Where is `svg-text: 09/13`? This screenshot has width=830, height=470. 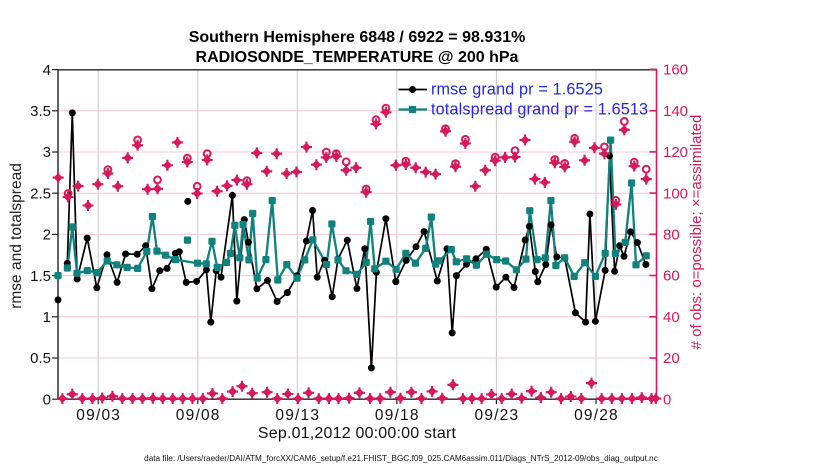 svg-text: 09/13 is located at coordinates (297, 415).